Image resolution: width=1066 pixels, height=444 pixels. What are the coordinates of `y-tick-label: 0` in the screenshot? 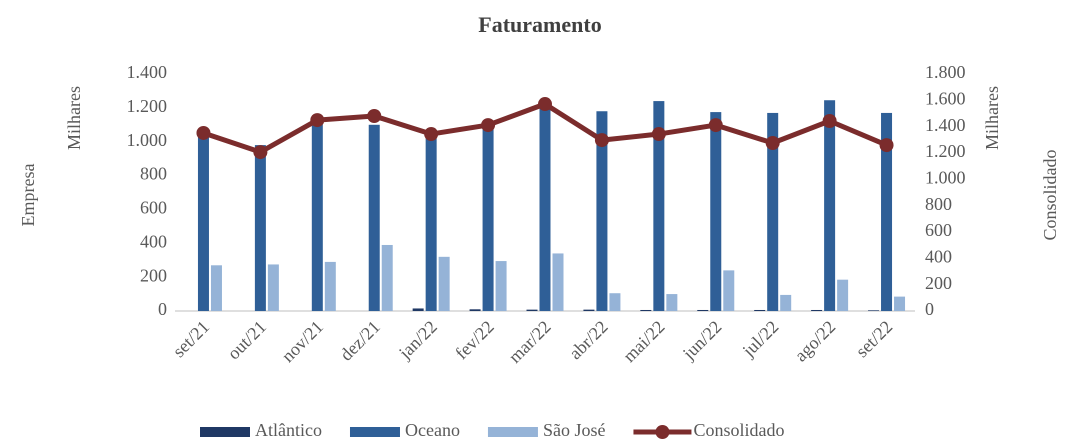 It's located at (162, 309).